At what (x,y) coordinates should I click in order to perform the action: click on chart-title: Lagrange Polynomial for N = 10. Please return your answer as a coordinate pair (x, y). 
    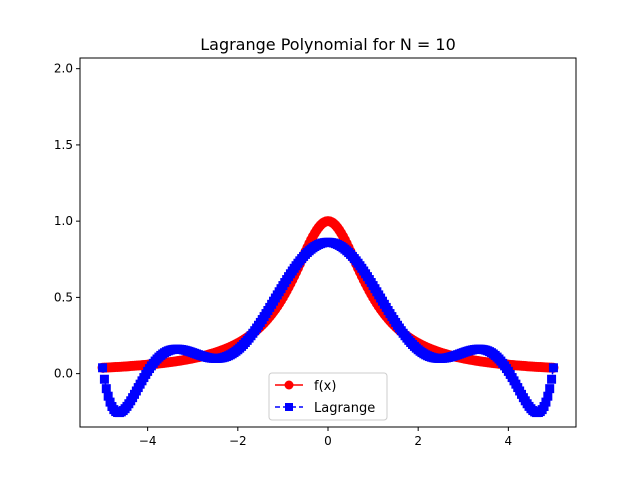
    Looking at the image, I should click on (328, 44).